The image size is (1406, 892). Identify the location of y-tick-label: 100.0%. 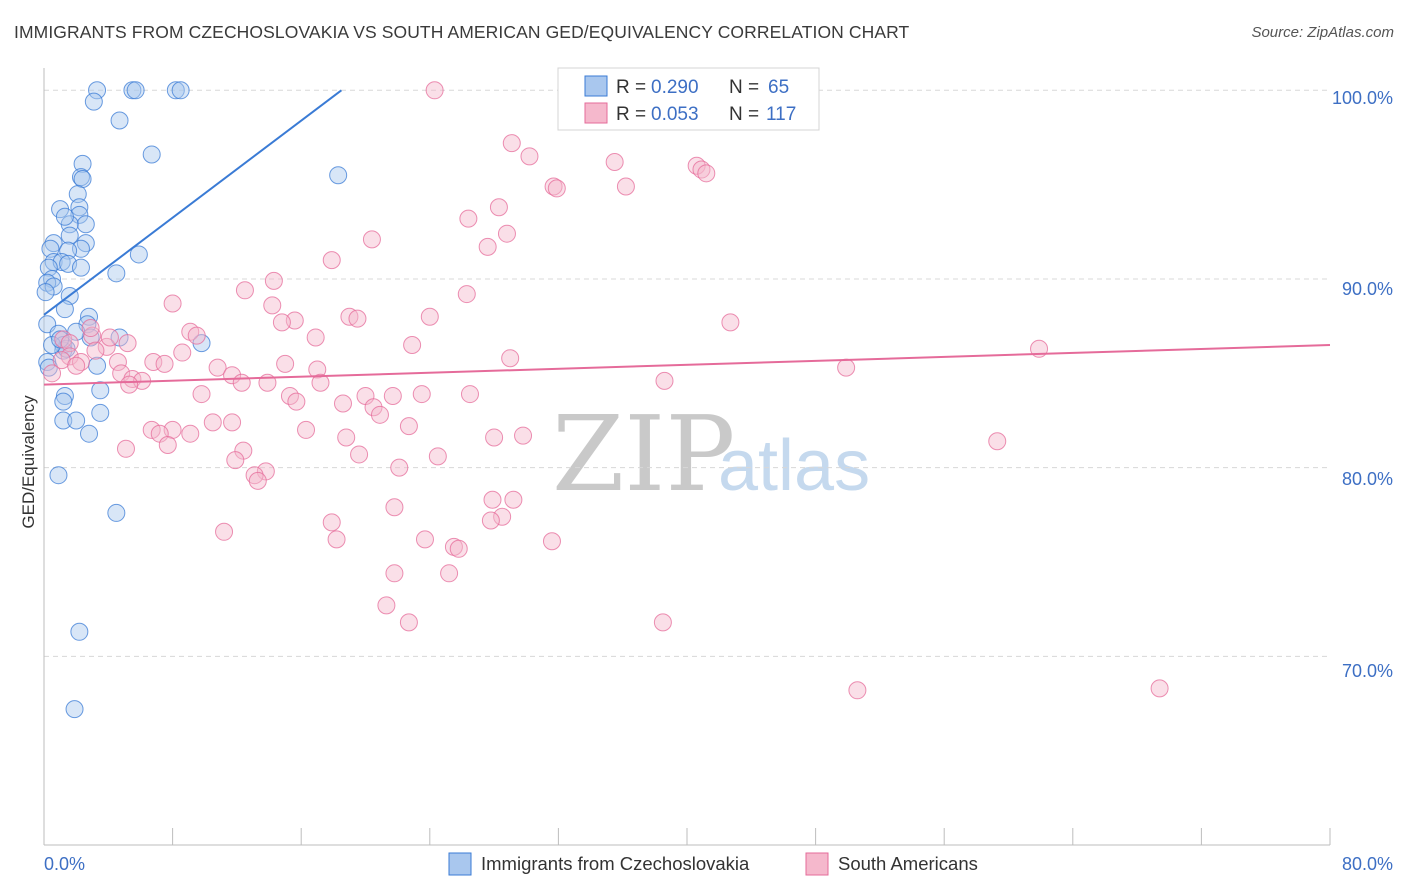
(1362, 98).